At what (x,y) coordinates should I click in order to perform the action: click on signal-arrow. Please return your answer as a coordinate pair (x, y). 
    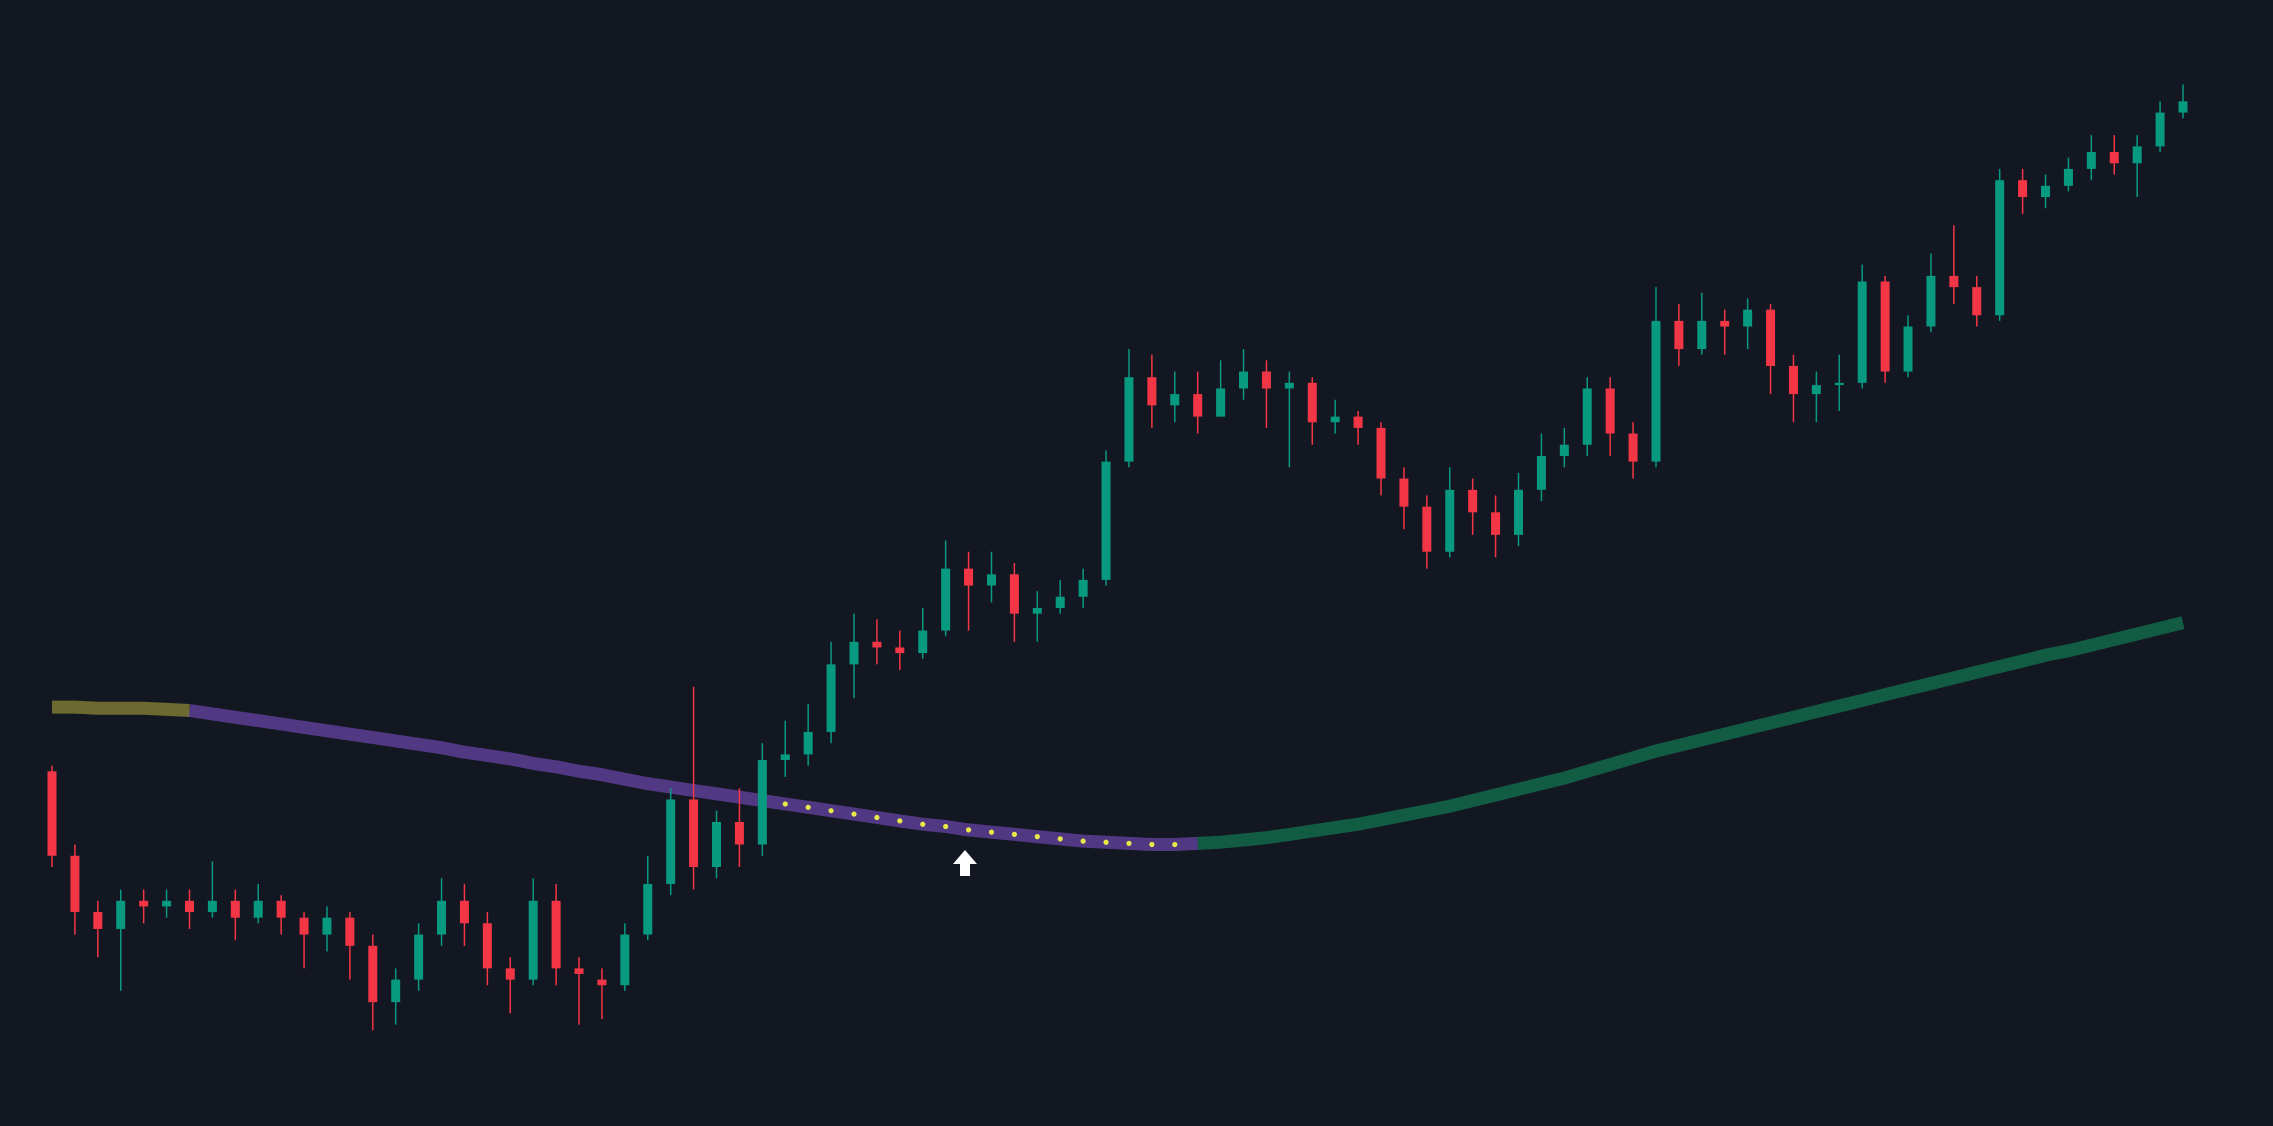
    Looking at the image, I should click on (965, 863).